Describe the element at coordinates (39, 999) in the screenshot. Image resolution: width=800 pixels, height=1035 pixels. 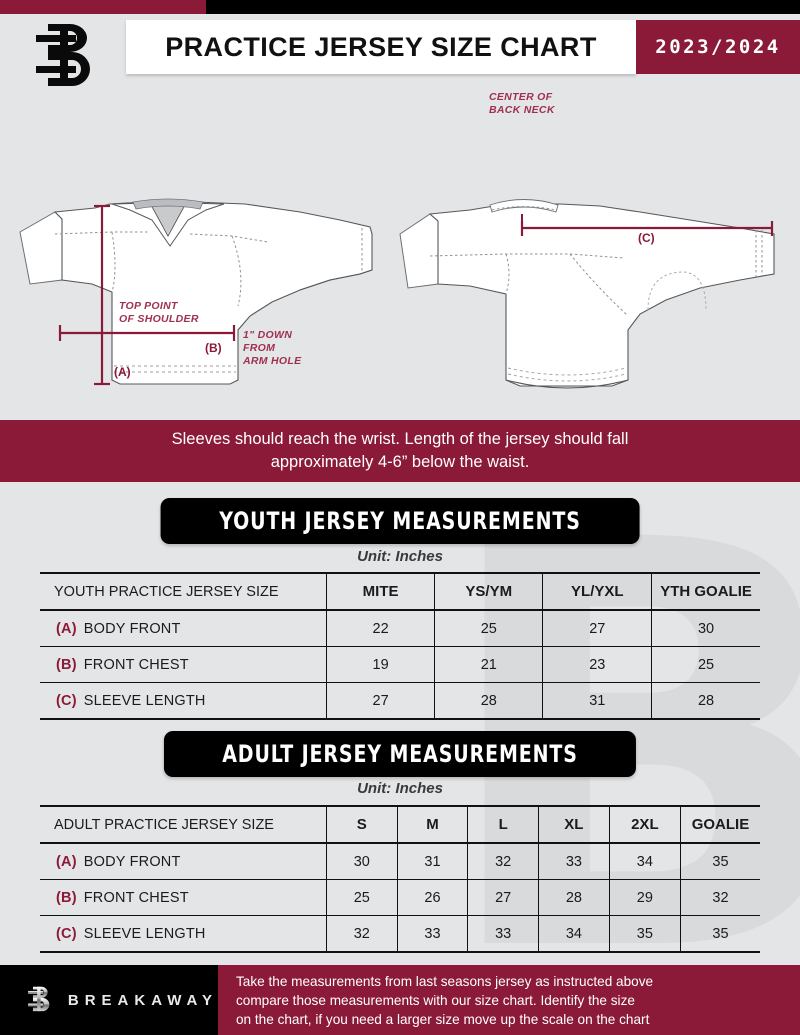
I see `breakaway-b-logo-icon` at that location.